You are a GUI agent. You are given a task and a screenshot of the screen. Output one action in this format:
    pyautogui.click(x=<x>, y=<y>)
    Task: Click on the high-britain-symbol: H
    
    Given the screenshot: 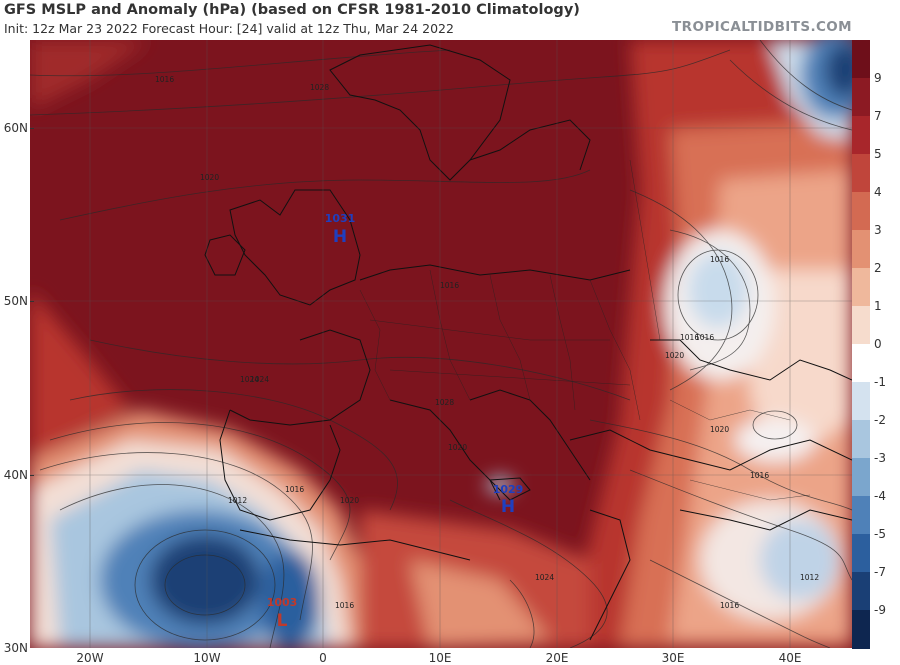 What is the action you would take?
    pyautogui.click(x=340, y=237)
    